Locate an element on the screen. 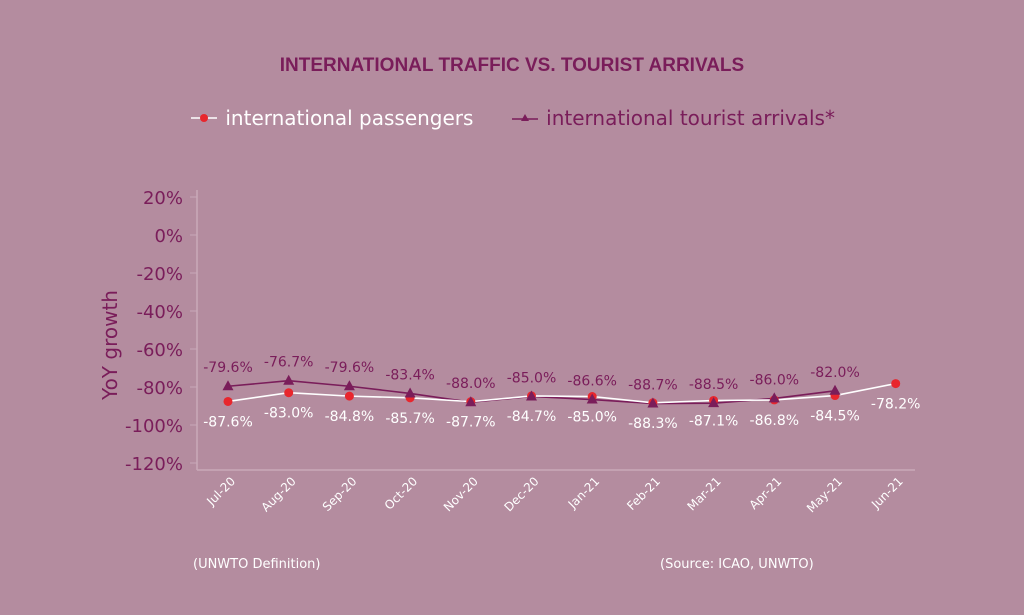 Image resolution: width=1024 pixels, height=615 pixels. passenger-data-label: -87.6% is located at coordinates (228, 422).